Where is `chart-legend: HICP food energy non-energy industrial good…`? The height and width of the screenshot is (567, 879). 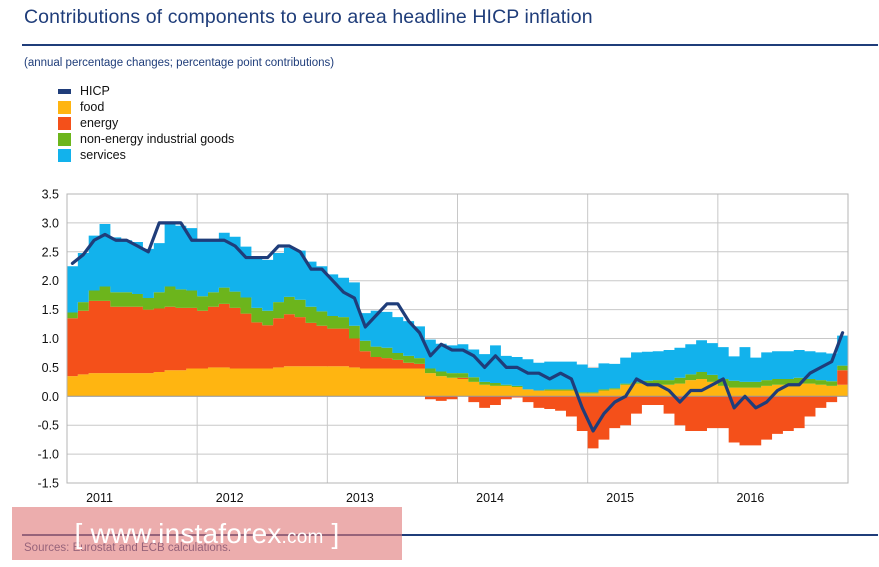
chart-legend: HICP food energy non-energy industrial good… is located at coordinates (146, 123).